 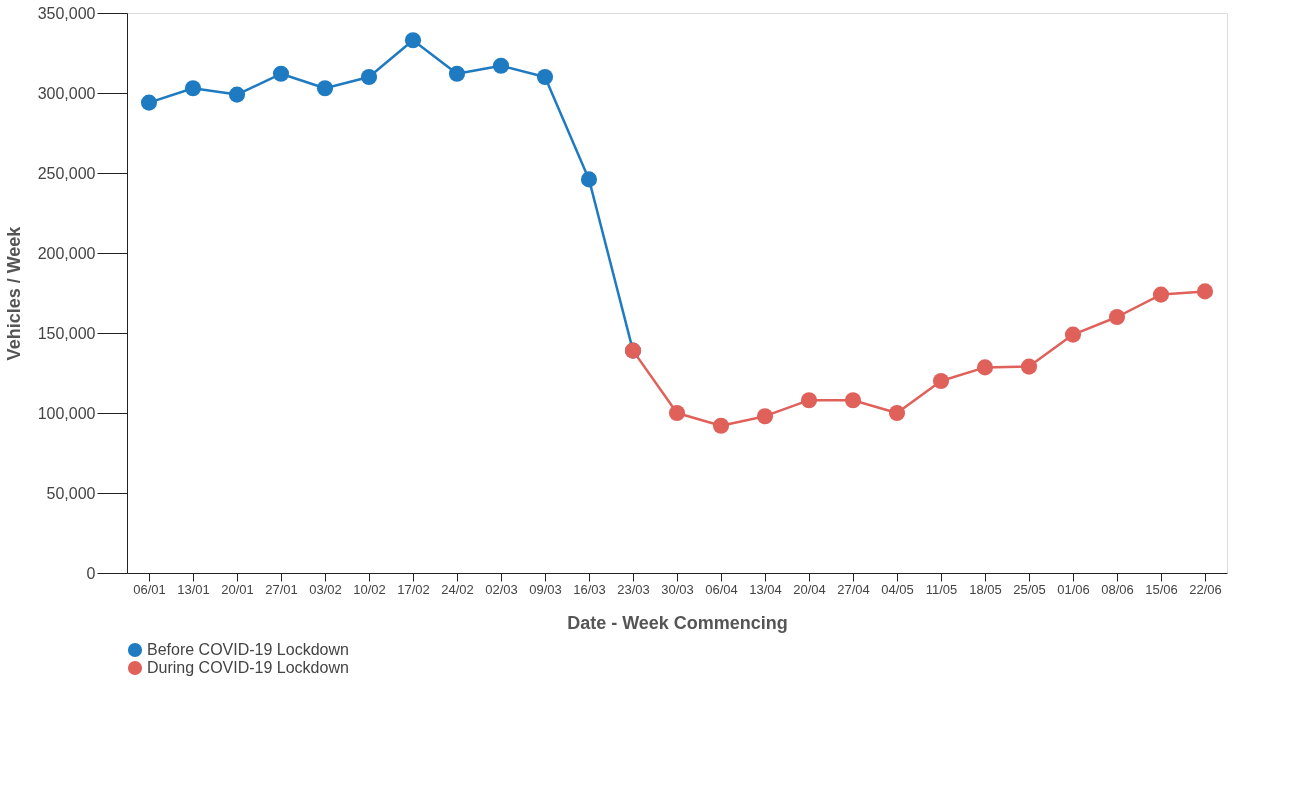 What do you see at coordinates (325, 589) in the screenshot?
I see `x-tick-label: 03/02` at bounding box center [325, 589].